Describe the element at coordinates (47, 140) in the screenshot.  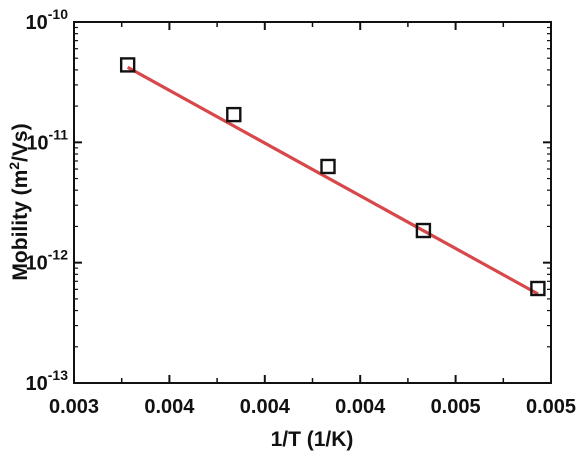
I see `y-tick-label: 10-11` at that location.